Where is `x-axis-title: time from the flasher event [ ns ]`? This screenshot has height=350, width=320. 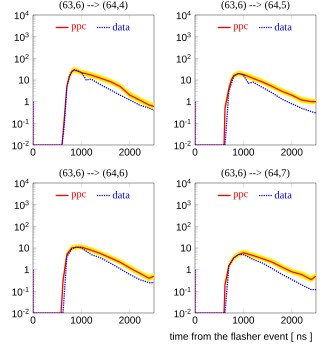
x-axis-title: time from the flasher event [ ns ] is located at coordinates (241, 337).